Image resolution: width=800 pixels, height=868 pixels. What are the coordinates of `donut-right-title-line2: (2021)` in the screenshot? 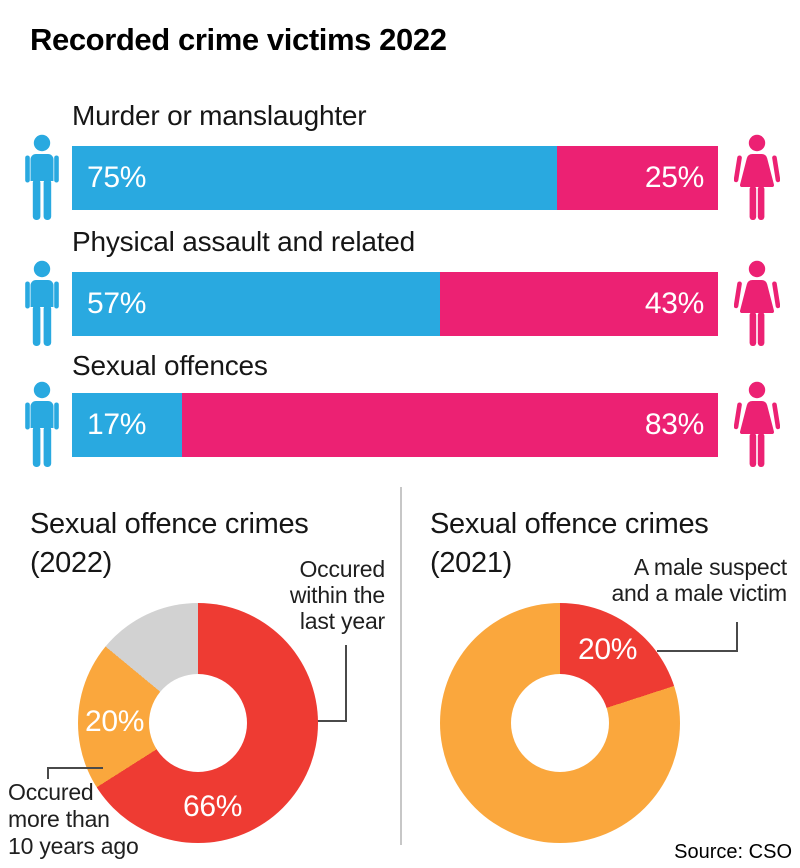 It's located at (471, 563).